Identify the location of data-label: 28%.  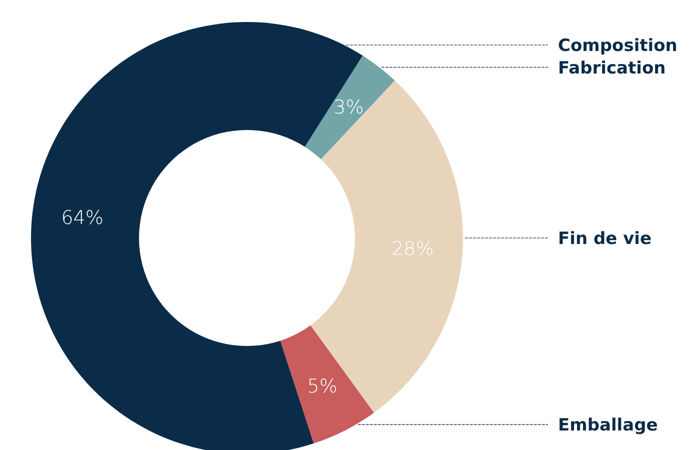
(413, 249).